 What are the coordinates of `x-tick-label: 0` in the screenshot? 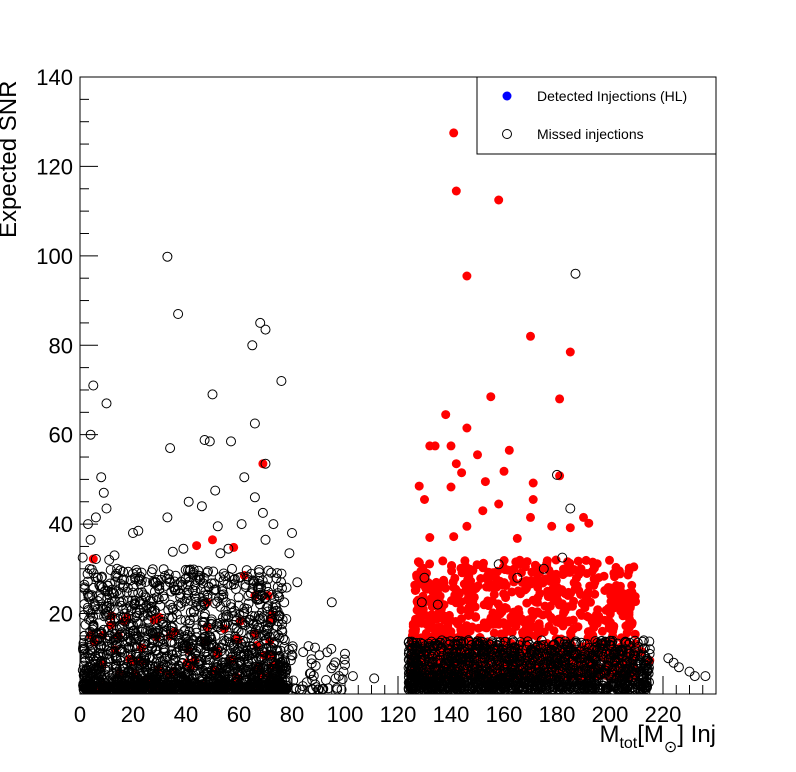 It's located at (80, 714).